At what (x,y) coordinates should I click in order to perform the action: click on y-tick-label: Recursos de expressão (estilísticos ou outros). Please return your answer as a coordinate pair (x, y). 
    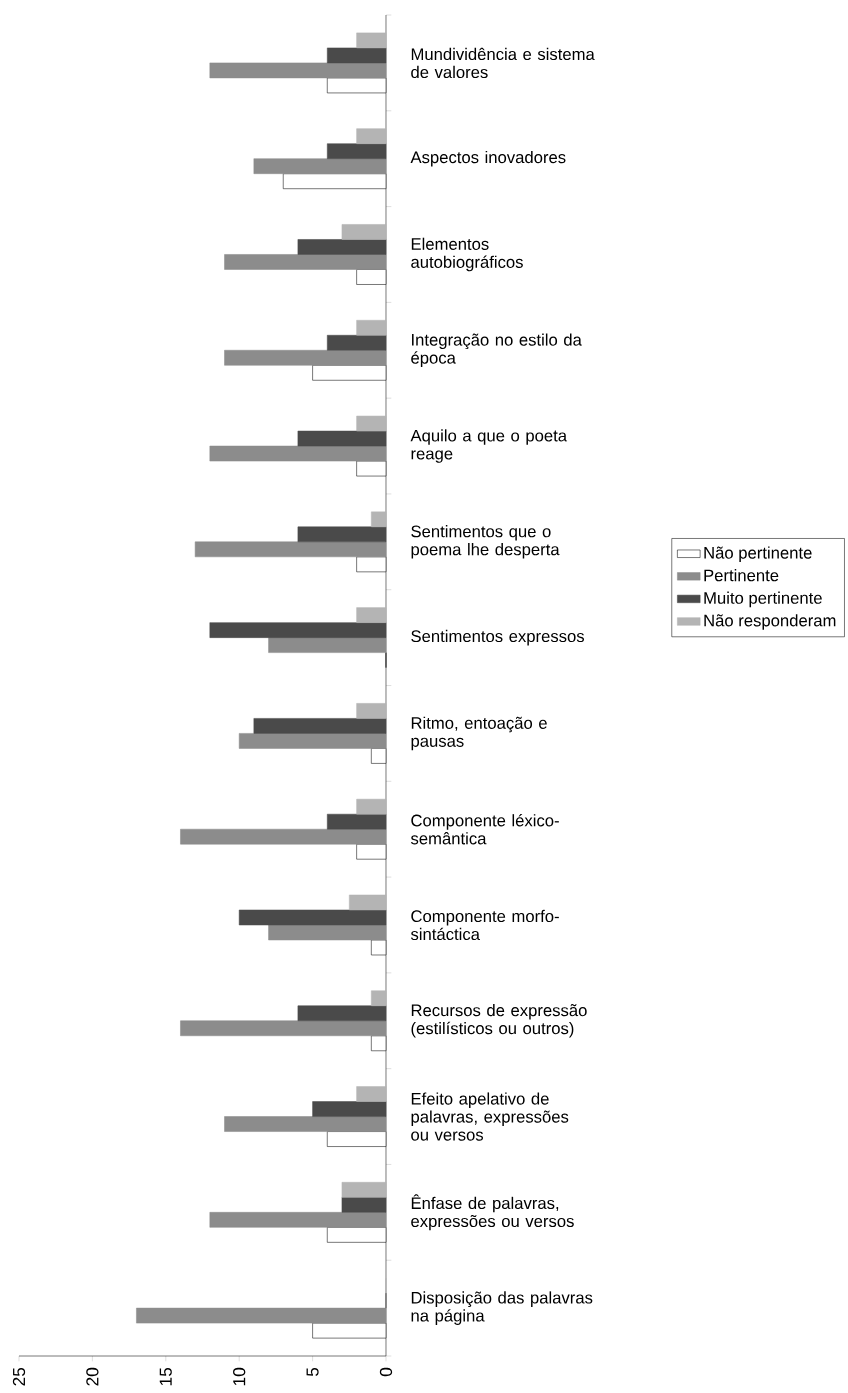
    Looking at the image, I should click on (499, 1020).